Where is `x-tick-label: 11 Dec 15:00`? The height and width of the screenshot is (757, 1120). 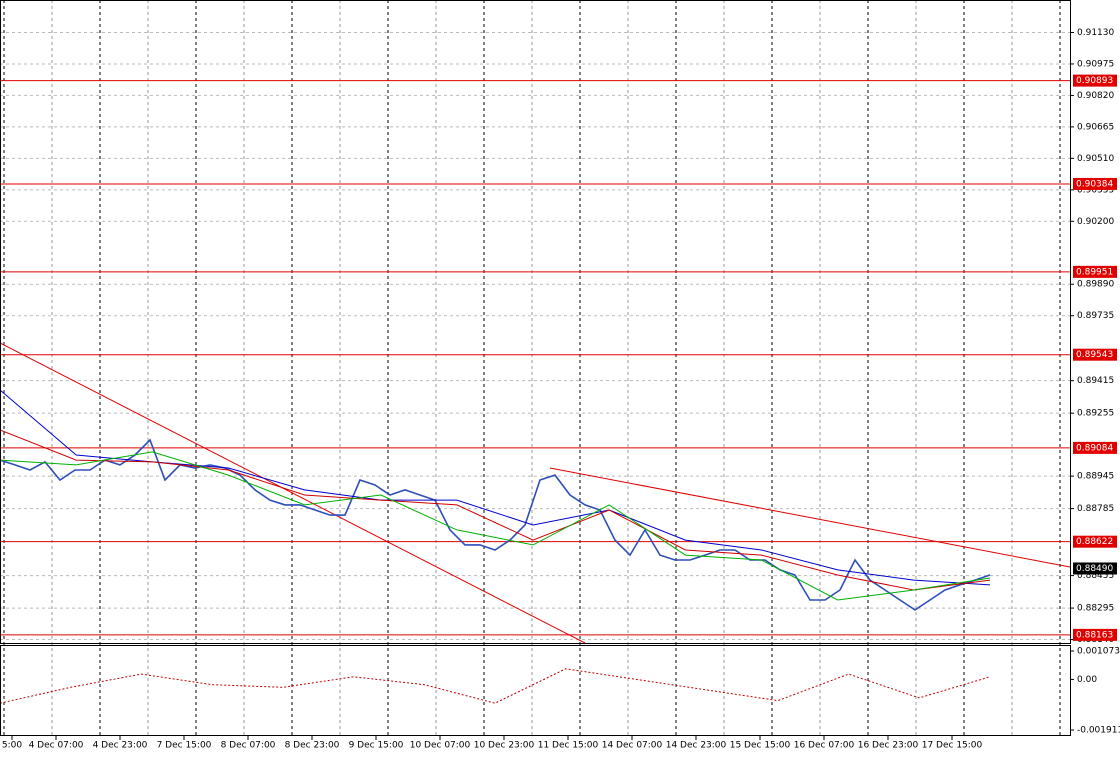
x-tick-label: 11 Dec 15:00 is located at coordinates (568, 746).